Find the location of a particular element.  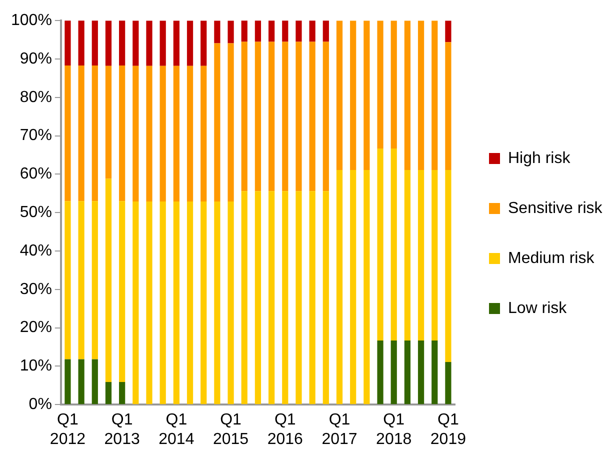

y-tick-label: 50% is located at coordinates (36, 213).